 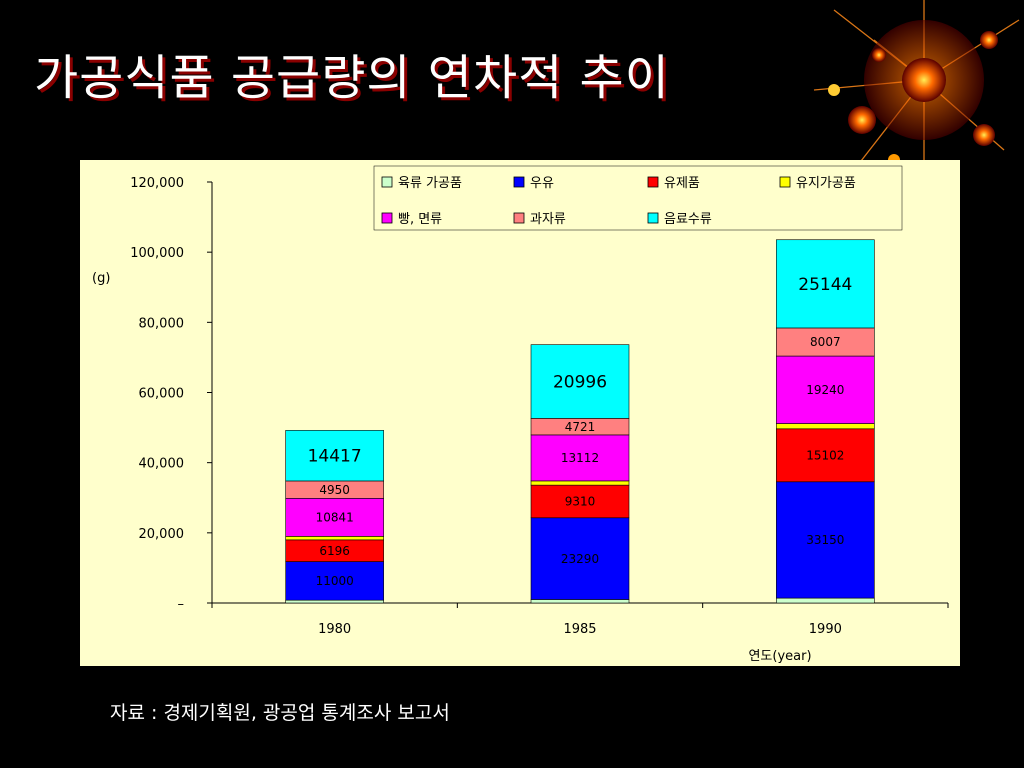 I want to click on y-tick-label: 120,000, so click(x=157, y=183).